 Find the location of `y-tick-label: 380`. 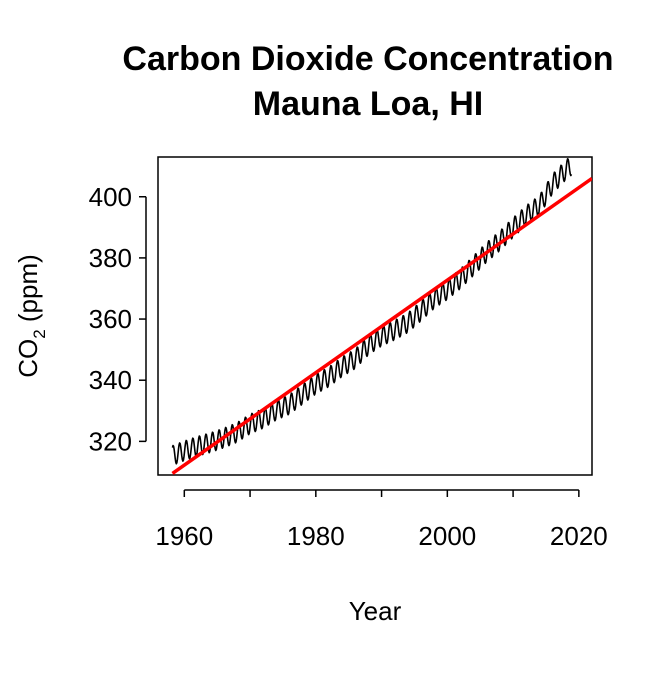

y-tick-label: 380 is located at coordinates (110, 258).